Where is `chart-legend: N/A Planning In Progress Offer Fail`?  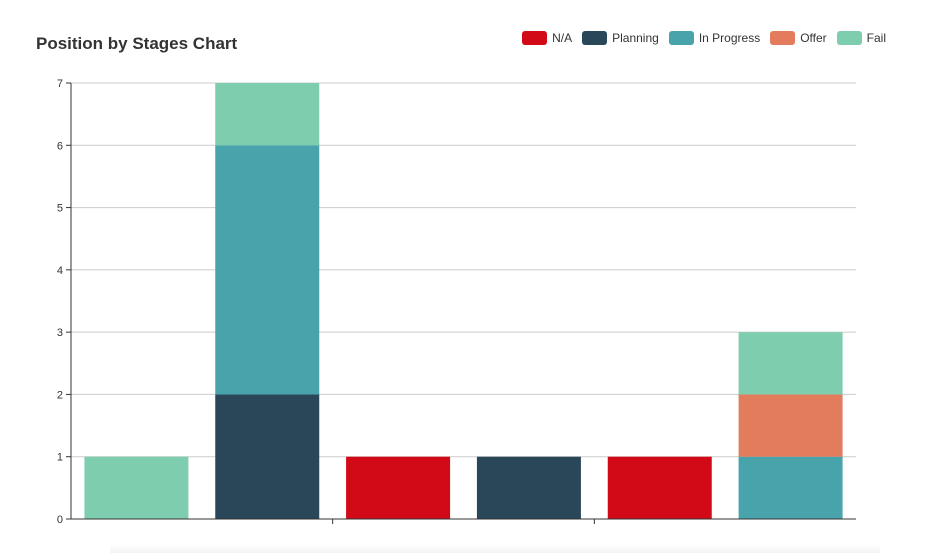 chart-legend: N/A Planning In Progress Offer Fail is located at coordinates (704, 38).